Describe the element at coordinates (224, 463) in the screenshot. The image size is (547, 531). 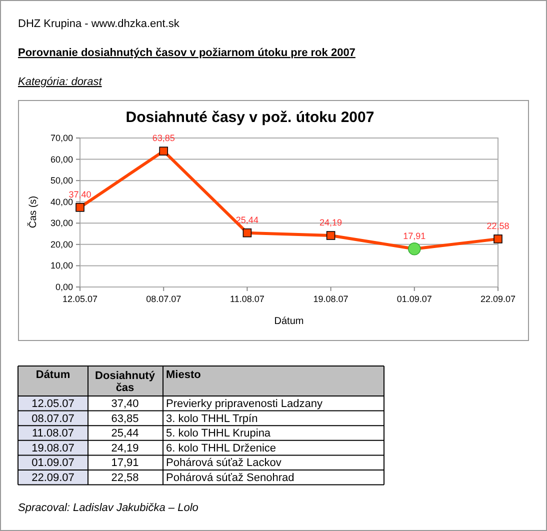
I see `text: Pohárová súťaž Lackov` at that location.